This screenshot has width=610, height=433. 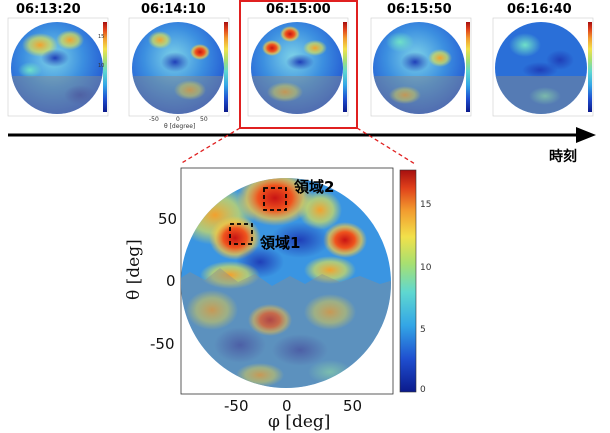 What do you see at coordinates (210, 146) in the screenshot?
I see `connector-left` at bounding box center [210, 146].